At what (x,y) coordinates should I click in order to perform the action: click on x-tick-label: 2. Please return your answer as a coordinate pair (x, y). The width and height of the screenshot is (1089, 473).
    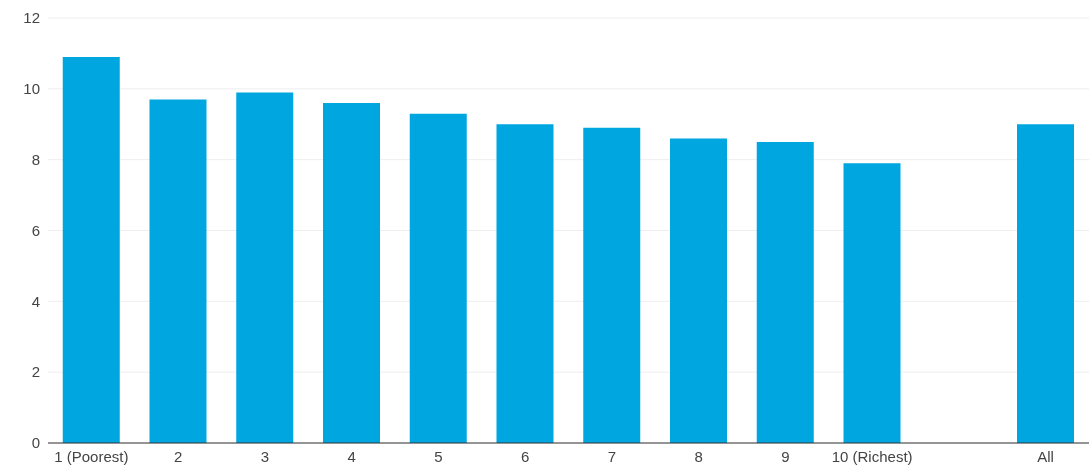
    Looking at the image, I should click on (178, 456).